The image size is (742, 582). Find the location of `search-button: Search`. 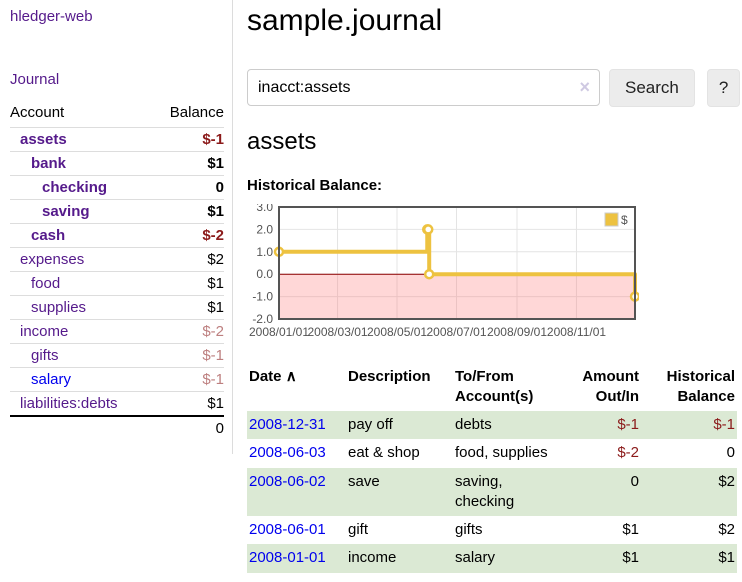

search-button: Search is located at coordinates (652, 87).